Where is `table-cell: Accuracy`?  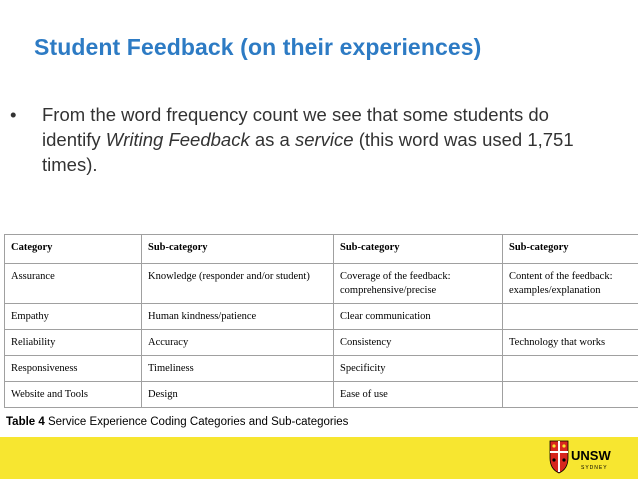
table-cell: Accuracy is located at coordinates (237, 342).